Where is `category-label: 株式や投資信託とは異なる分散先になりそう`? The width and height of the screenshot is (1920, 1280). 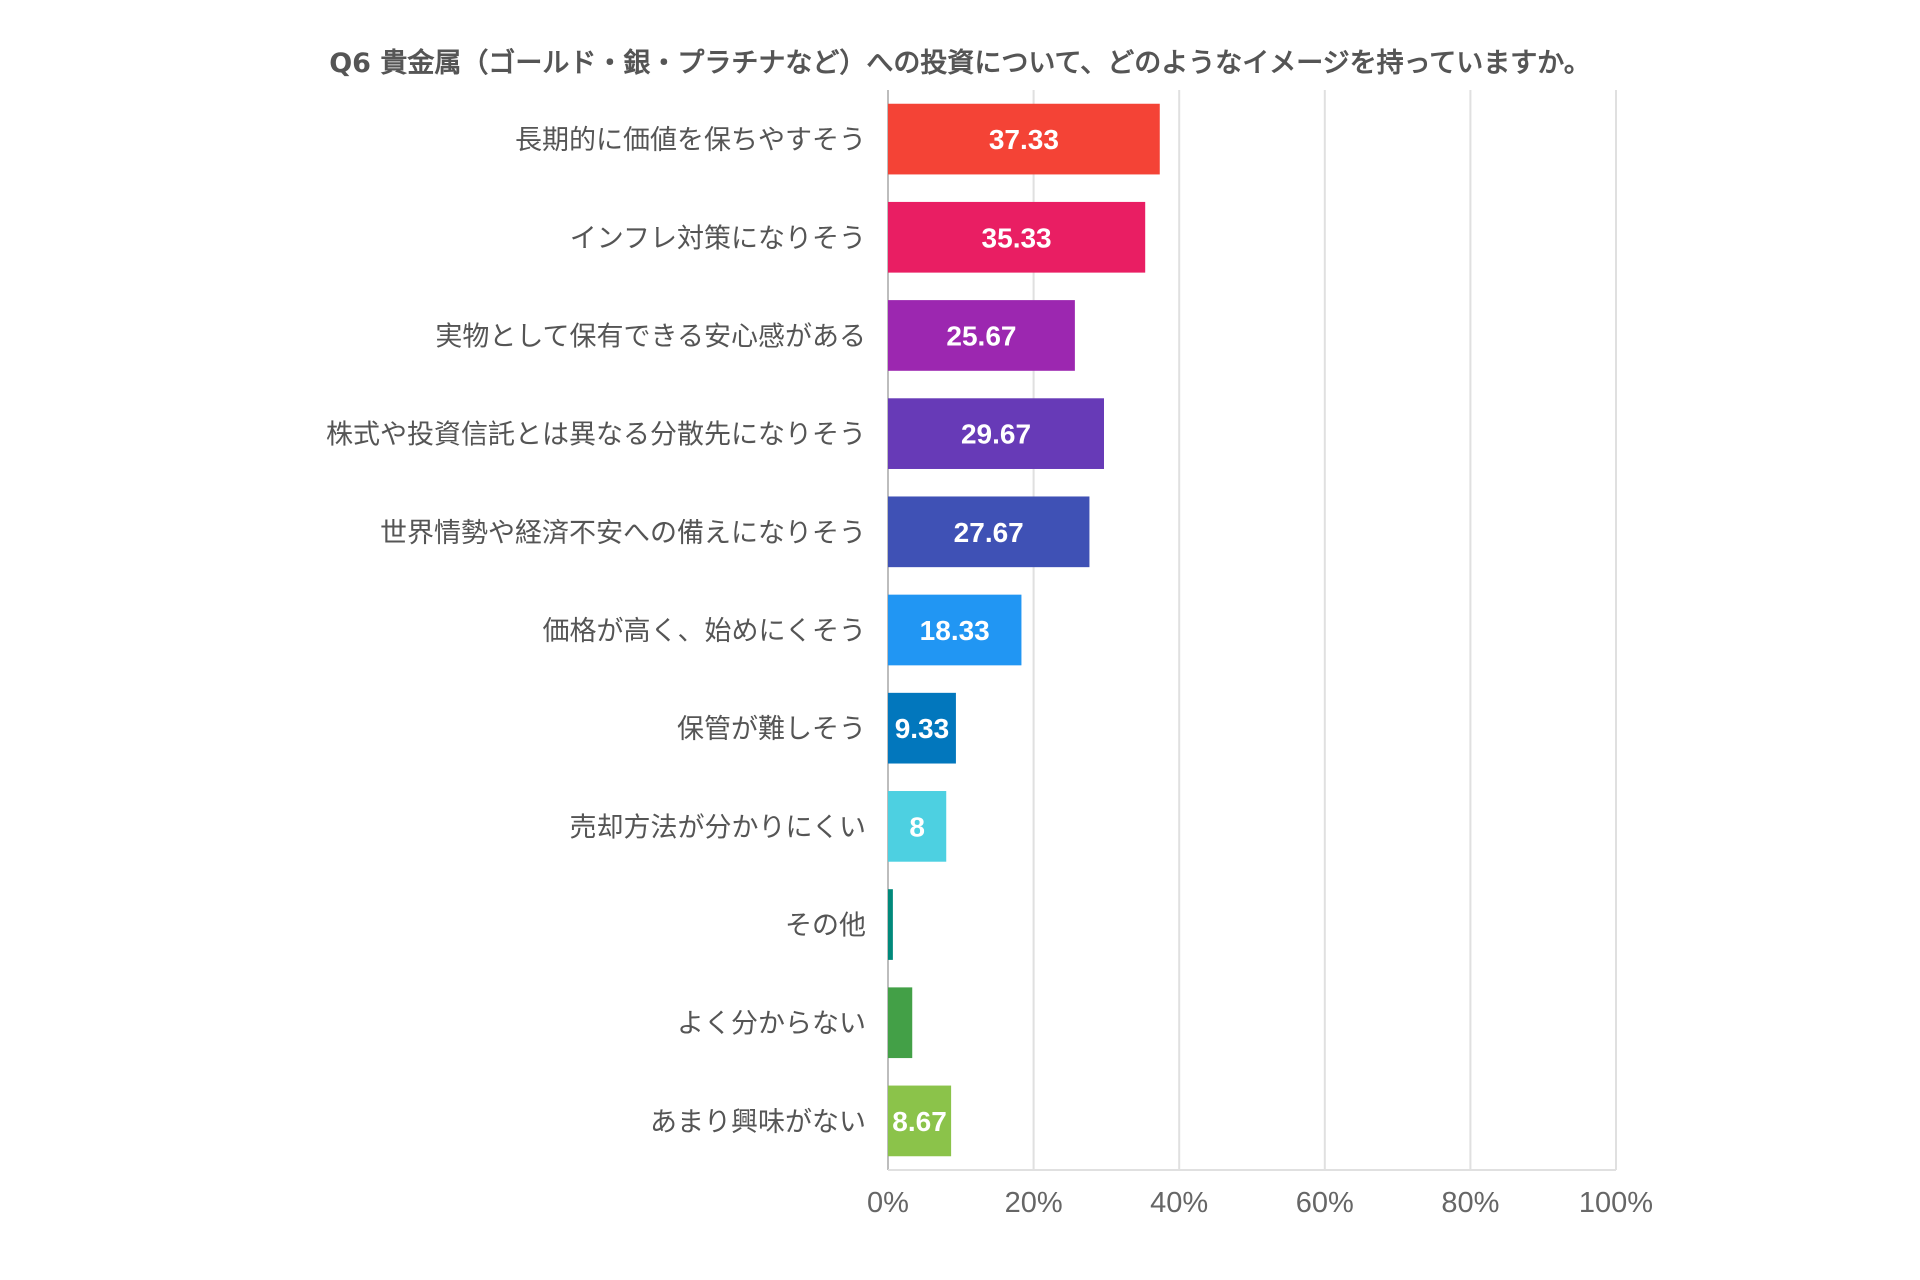
category-label: 株式や投資信託とは異なる分散先になりそう is located at coordinates (596, 435).